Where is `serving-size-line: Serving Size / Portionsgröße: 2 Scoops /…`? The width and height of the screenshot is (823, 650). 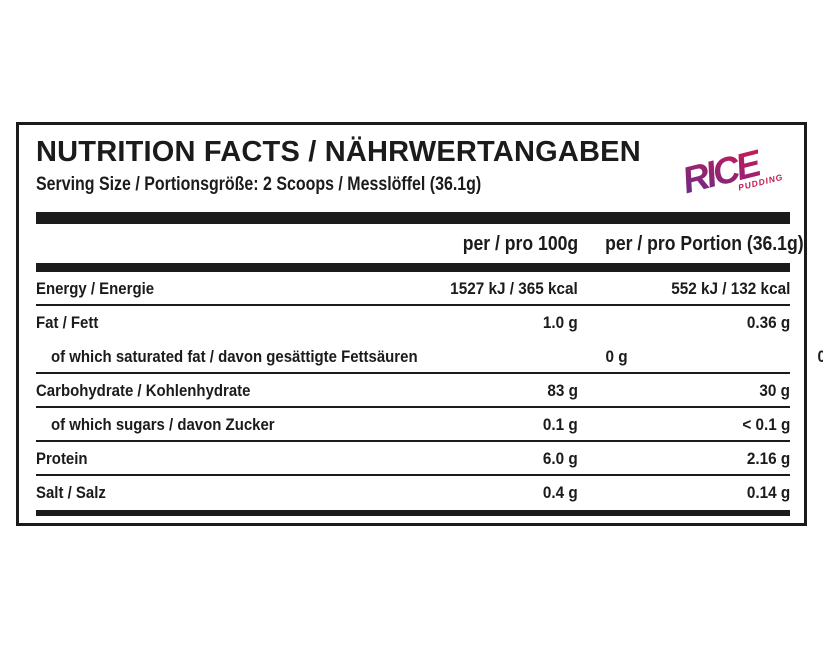
serving-size-line: Serving Size / Portionsgröße: 2 Scoops /… is located at coordinates (259, 184).